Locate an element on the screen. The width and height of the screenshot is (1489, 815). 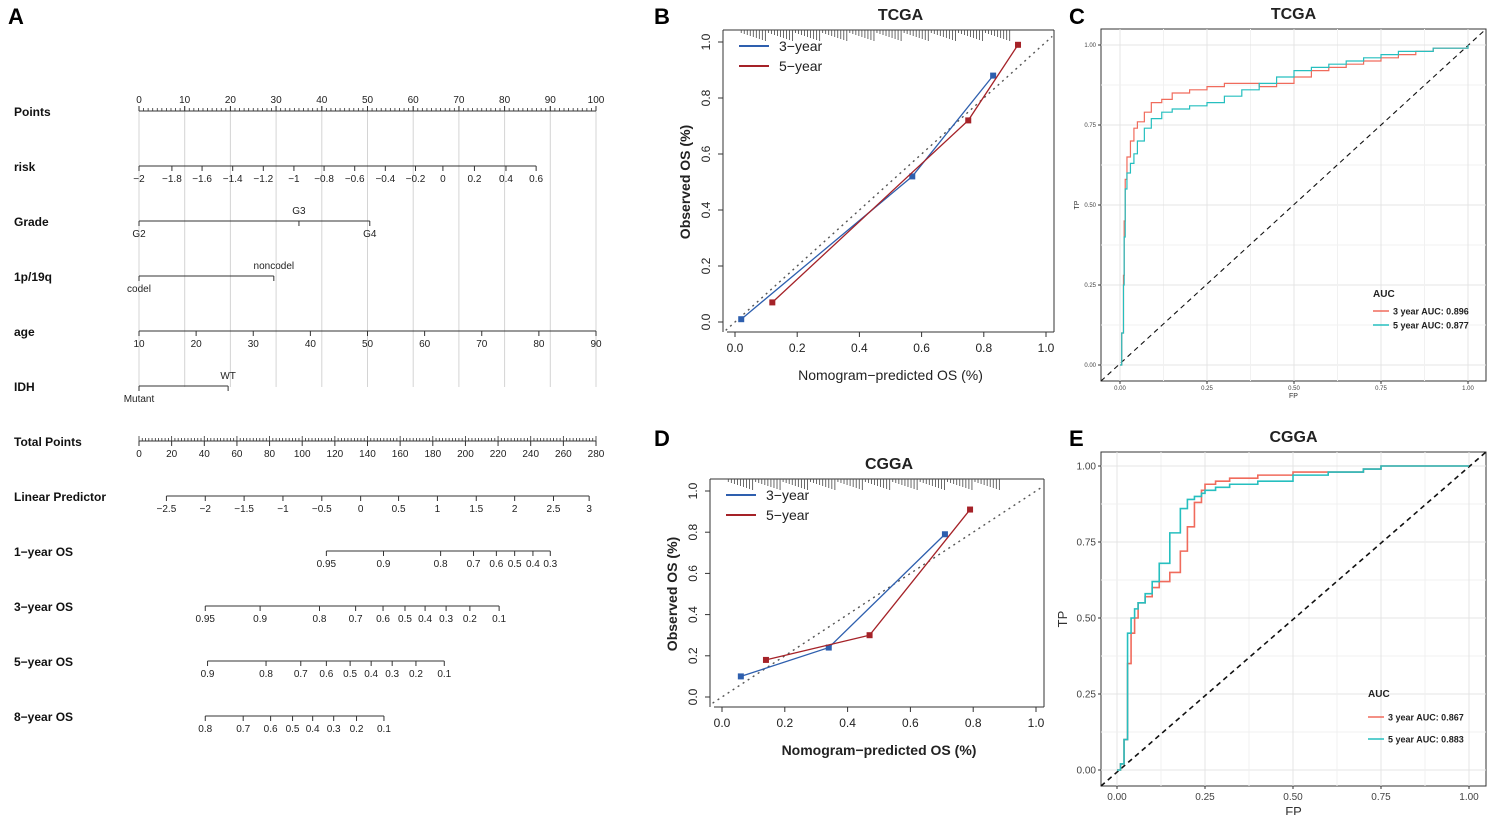
nomogram-tick-label: 0.7 is located at coordinates (243, 729).